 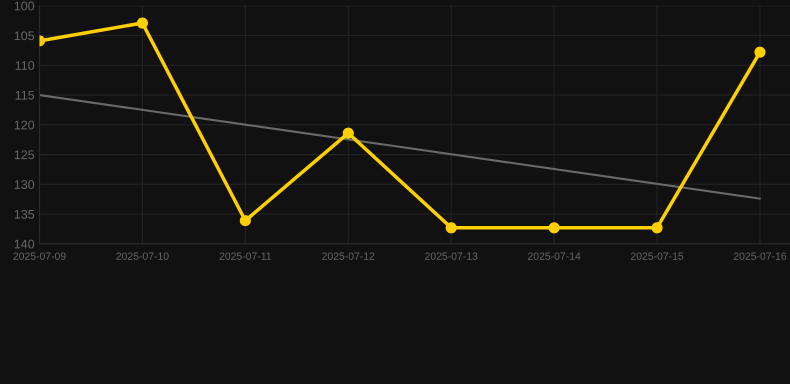 I want to click on x-tick-label: 2025-07-13, so click(x=451, y=256).